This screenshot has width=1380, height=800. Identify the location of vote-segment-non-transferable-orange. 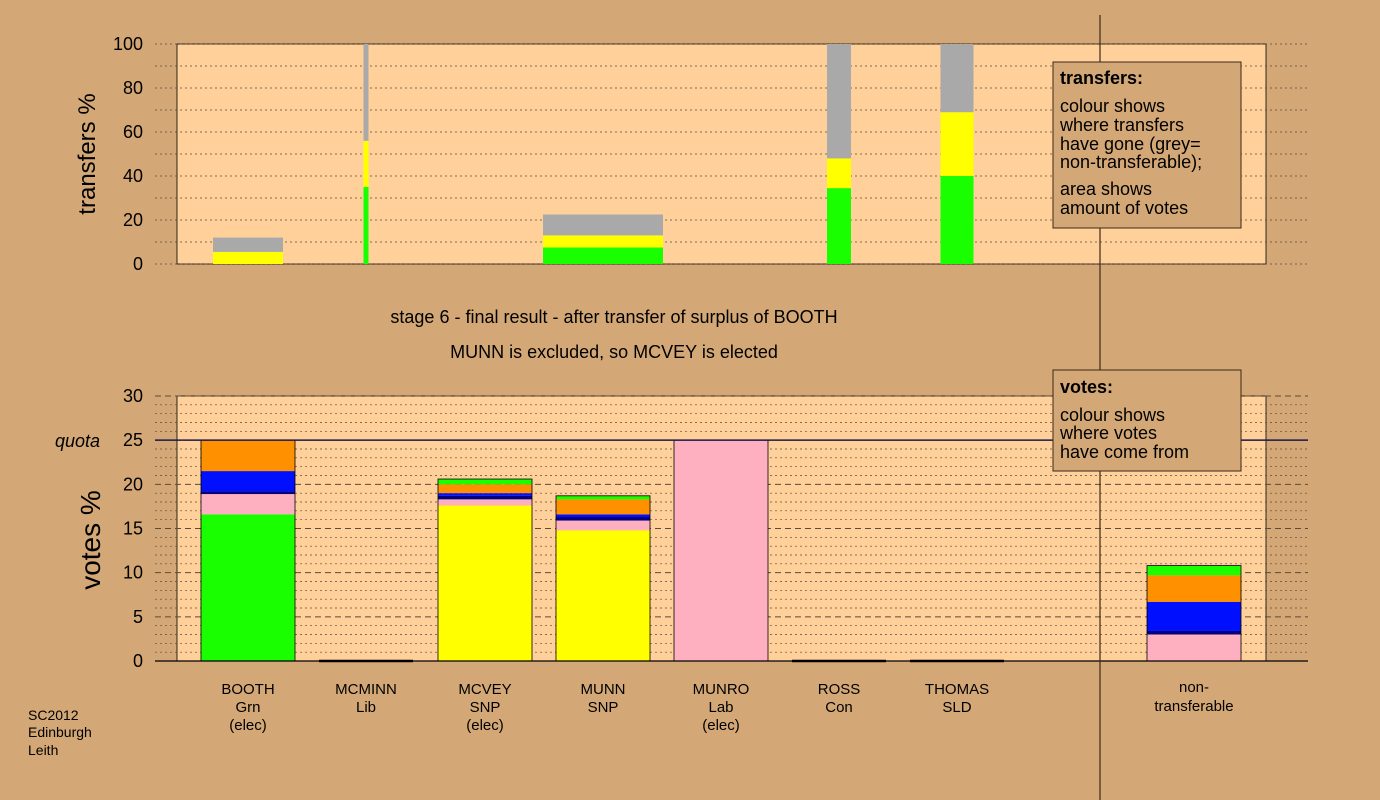
(1194, 588).